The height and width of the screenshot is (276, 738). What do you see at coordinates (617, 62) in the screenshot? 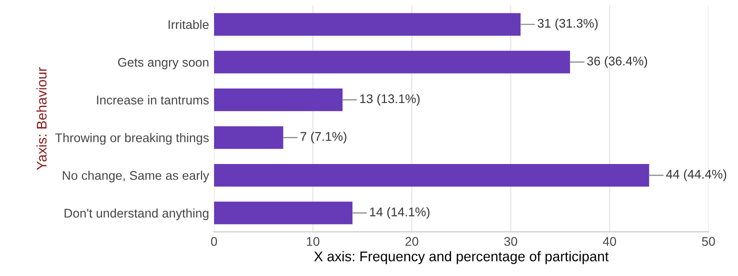
I see `data-label: 36 (36.4%)` at bounding box center [617, 62].